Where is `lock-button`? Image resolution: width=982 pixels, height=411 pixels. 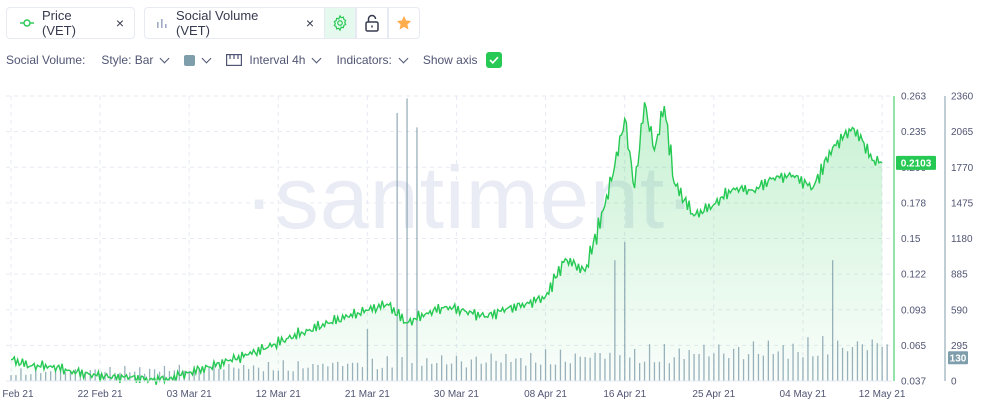
lock-button is located at coordinates (372, 23).